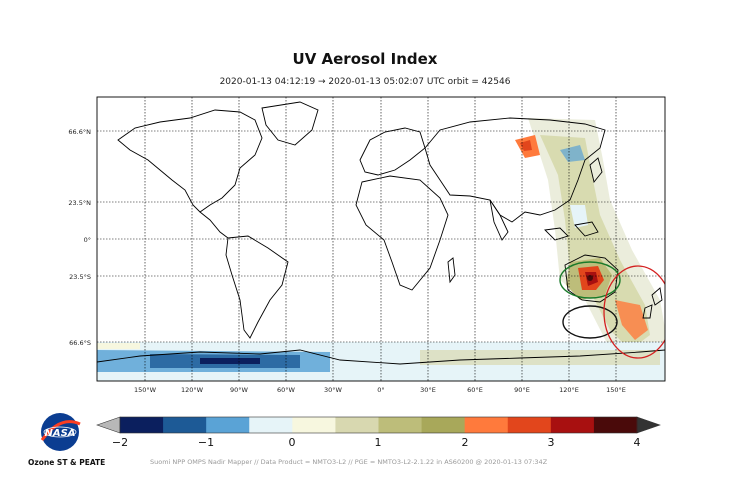 The width and height of the screenshot is (730, 500). What do you see at coordinates (79, 237) in the screenshot?
I see `lat-labels: 66.6°N 23.5°N 0° 23.5°S 66.6°S` at bounding box center [79, 237].